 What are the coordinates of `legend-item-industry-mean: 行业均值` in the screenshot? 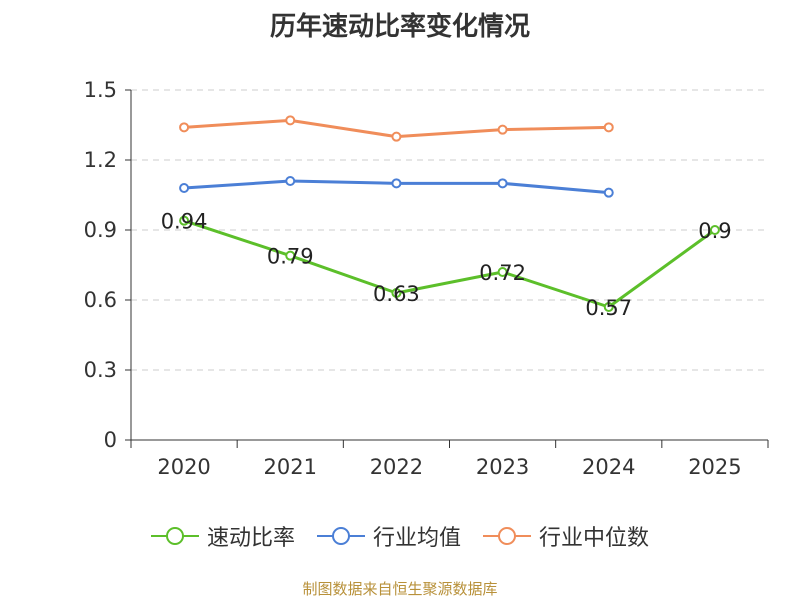 It's located at (388, 536).